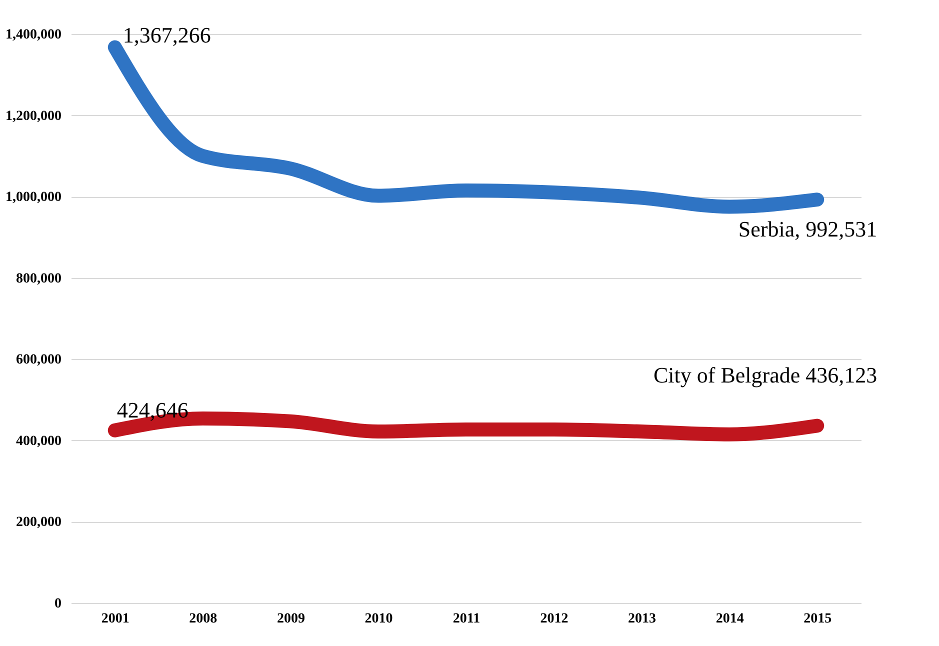 Image resolution: width=939 pixels, height=646 pixels. What do you see at coordinates (765, 375) in the screenshot?
I see `annotation: City of Belgrade 436,123` at bounding box center [765, 375].